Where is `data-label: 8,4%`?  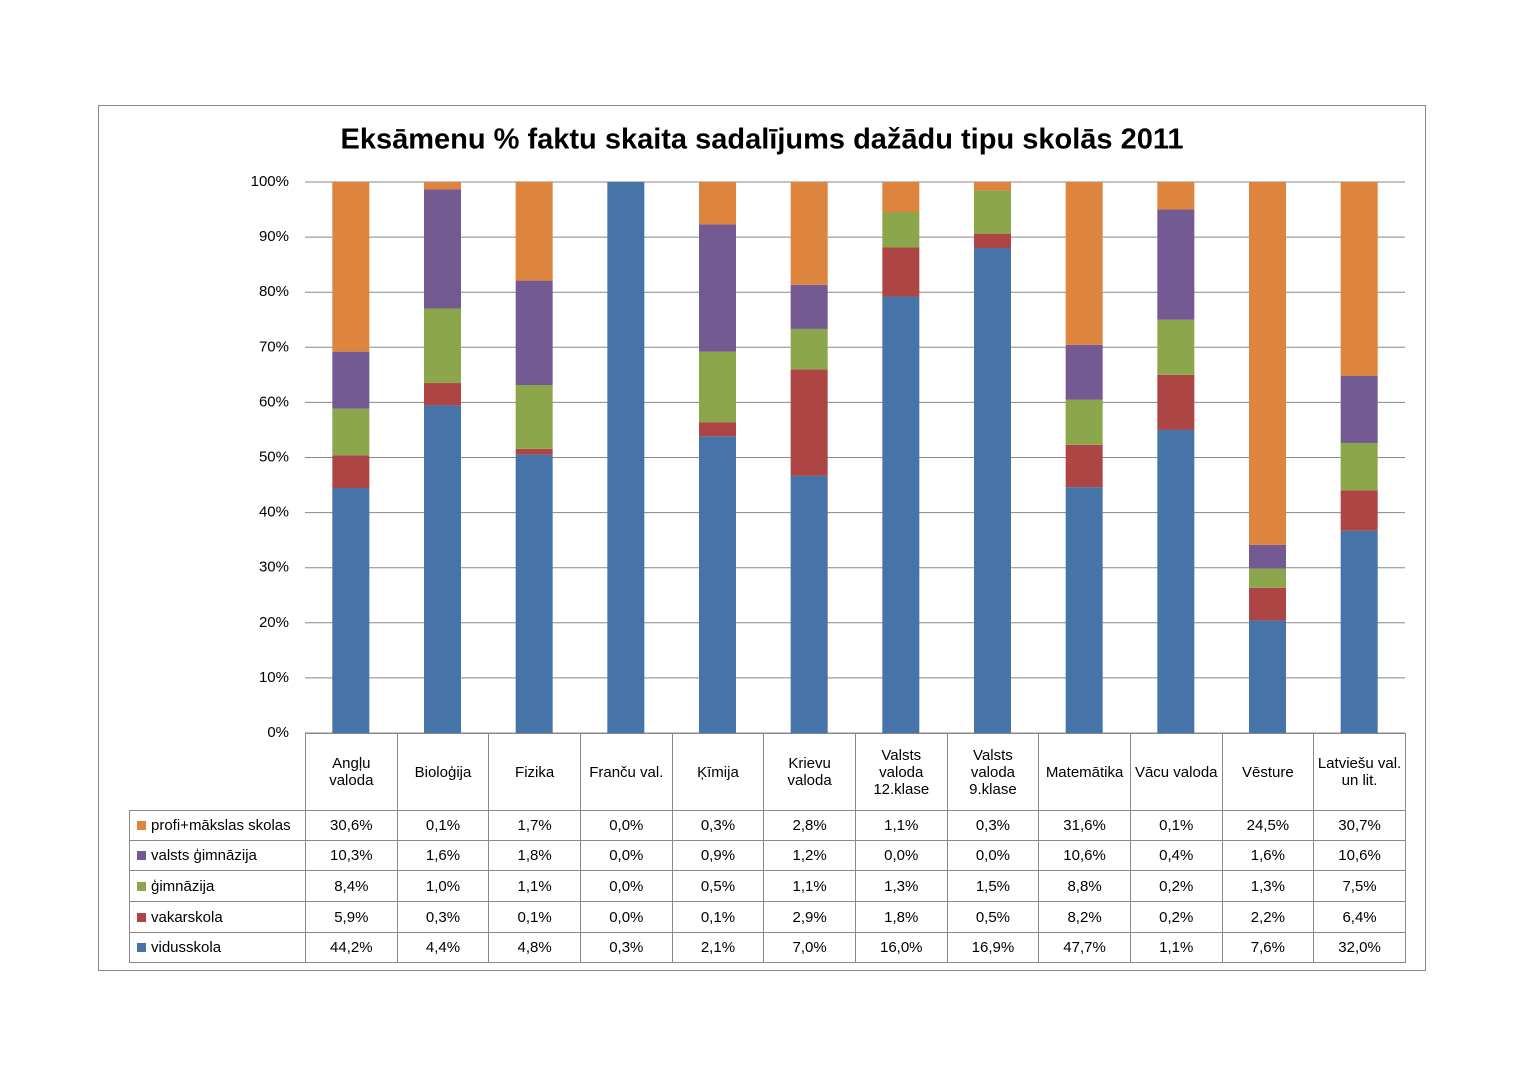 data-label: 8,4% is located at coordinates (351, 886).